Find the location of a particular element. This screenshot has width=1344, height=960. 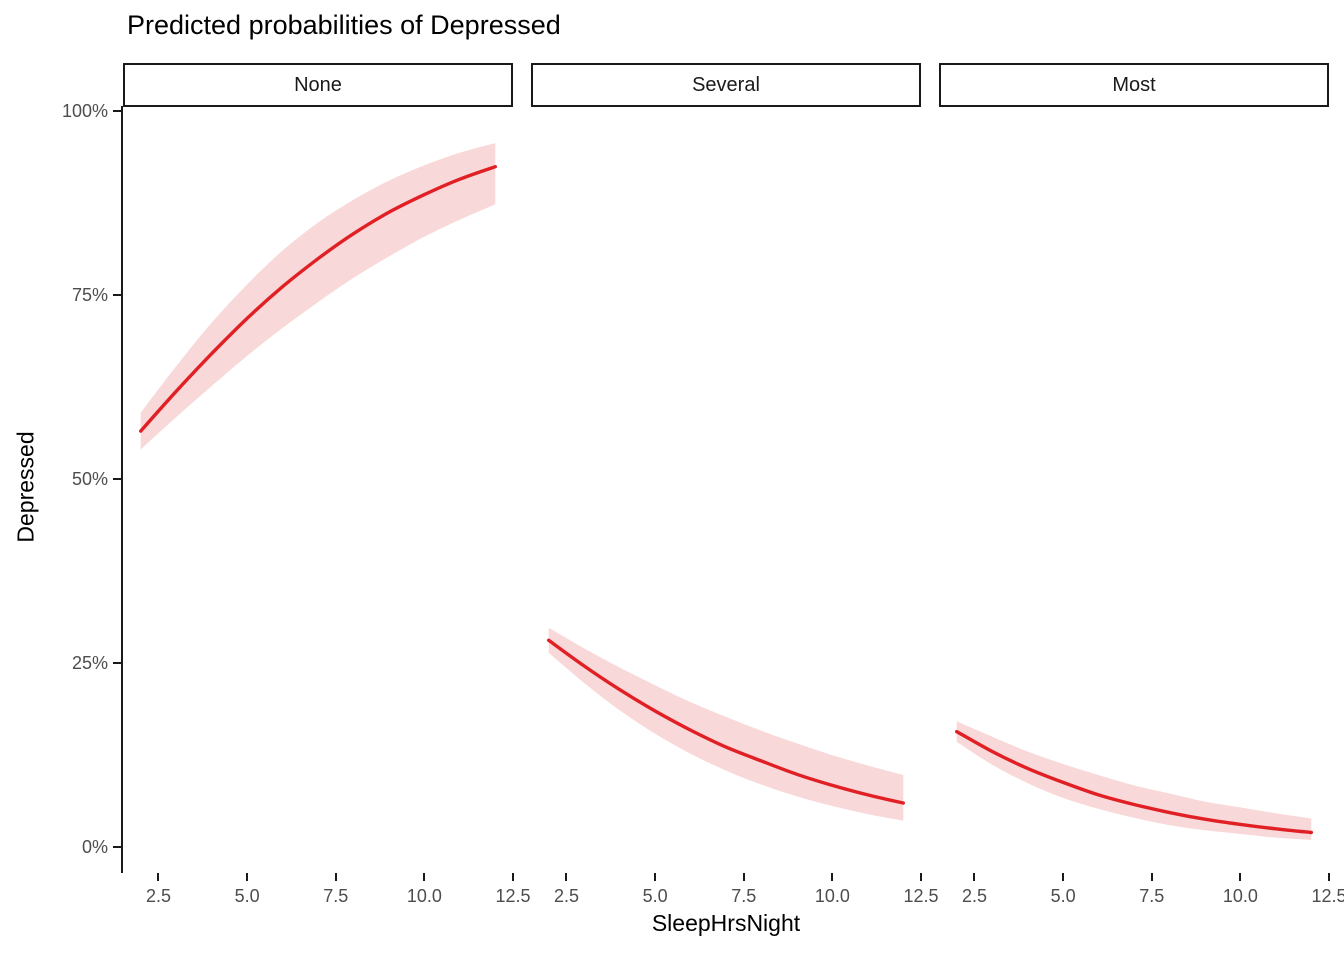

facet-strip-none: None is located at coordinates (318, 85).